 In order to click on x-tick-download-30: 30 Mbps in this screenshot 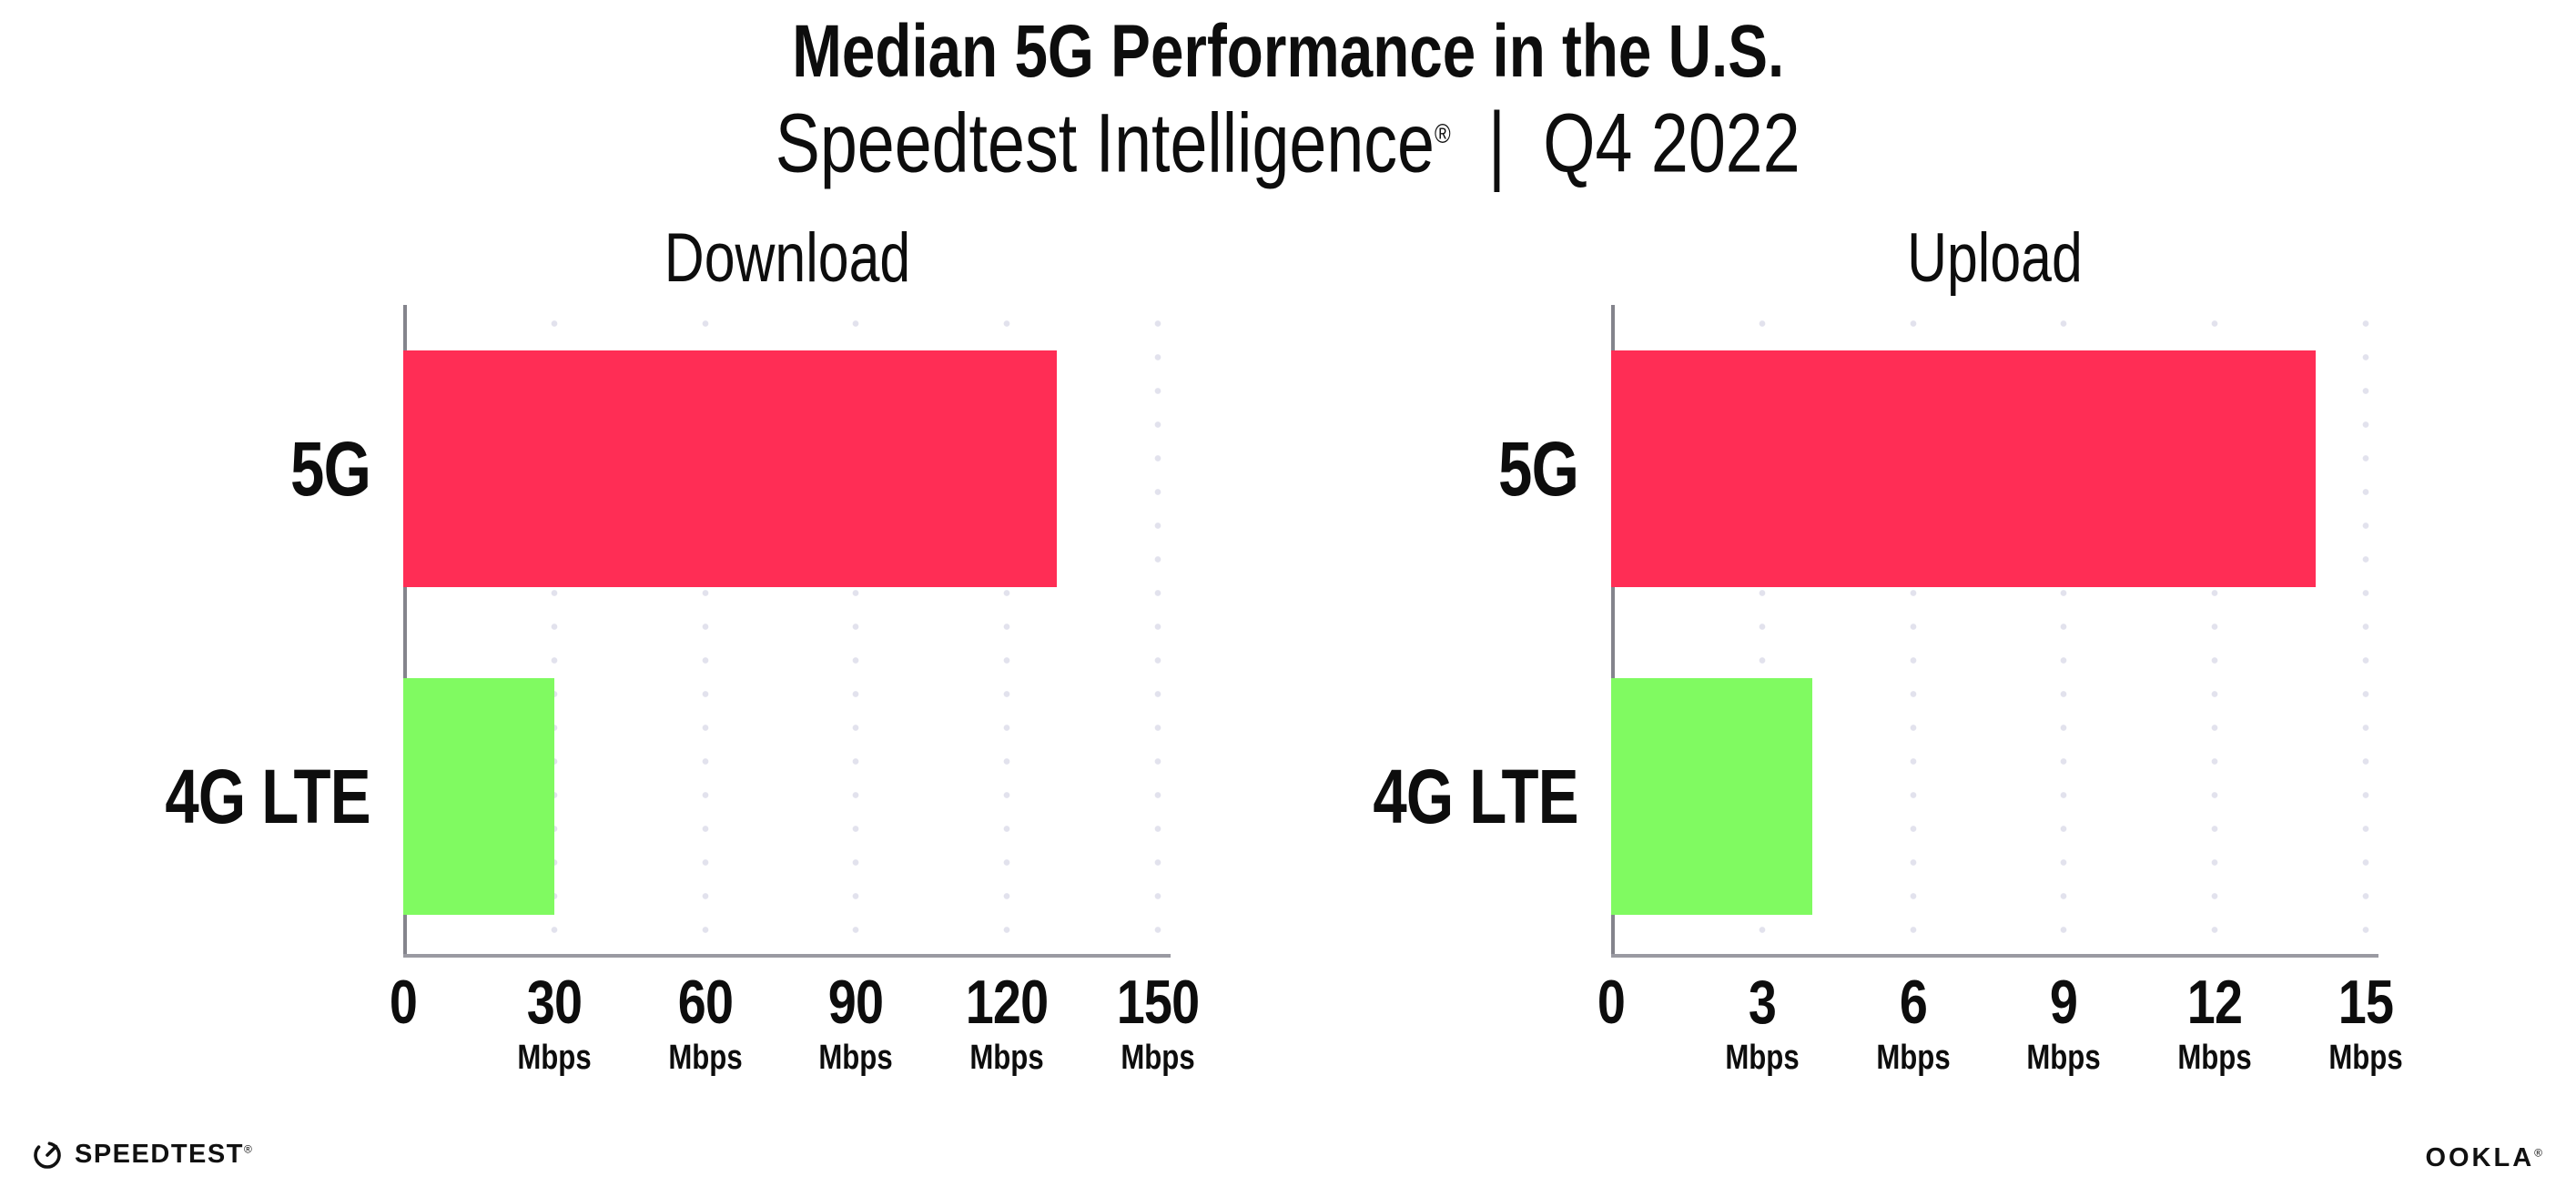, I will do `click(554, 1024)`.